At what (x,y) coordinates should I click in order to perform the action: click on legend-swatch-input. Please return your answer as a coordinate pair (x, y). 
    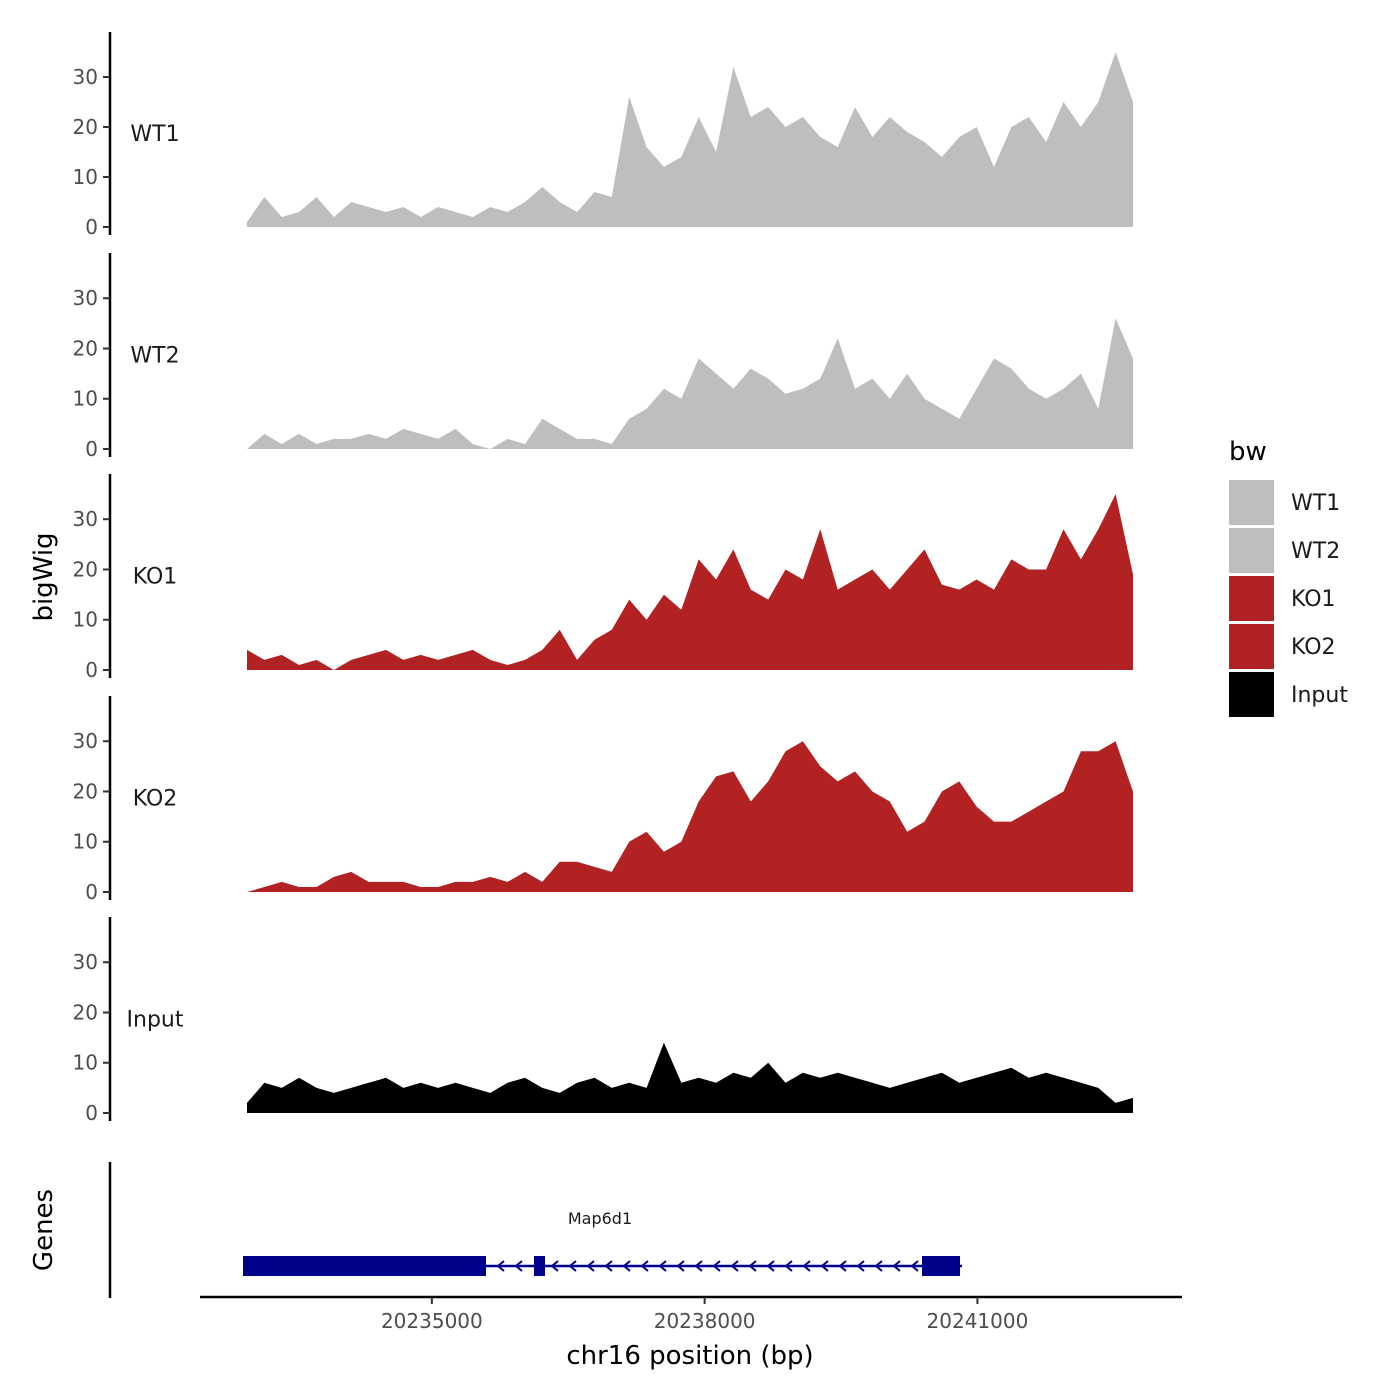
    Looking at the image, I should click on (1251, 694).